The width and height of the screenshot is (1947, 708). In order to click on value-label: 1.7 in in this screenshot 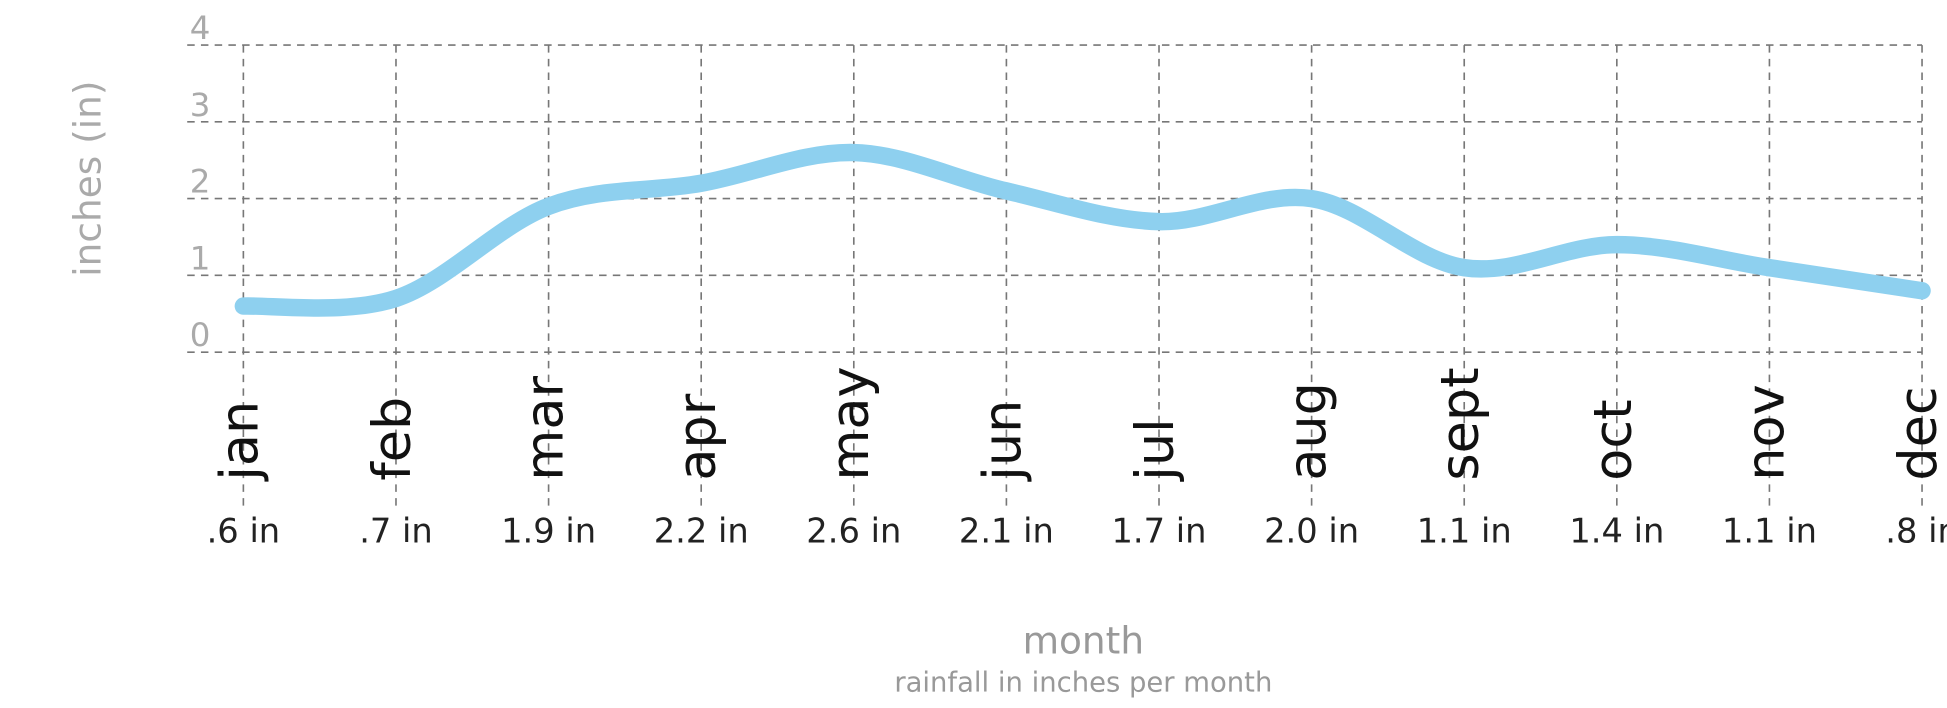, I will do `click(1159, 531)`.